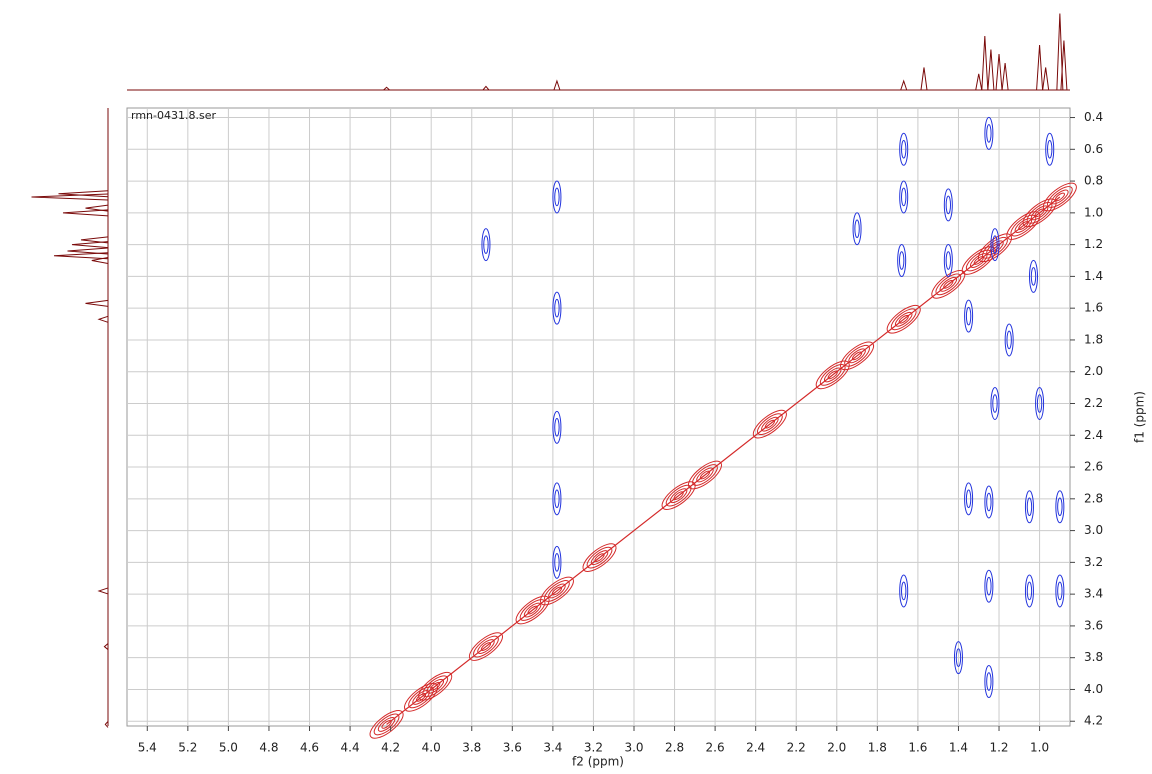  Describe the element at coordinates (1093, 530) in the screenshot. I see `y-tick-label: 3.0` at that location.